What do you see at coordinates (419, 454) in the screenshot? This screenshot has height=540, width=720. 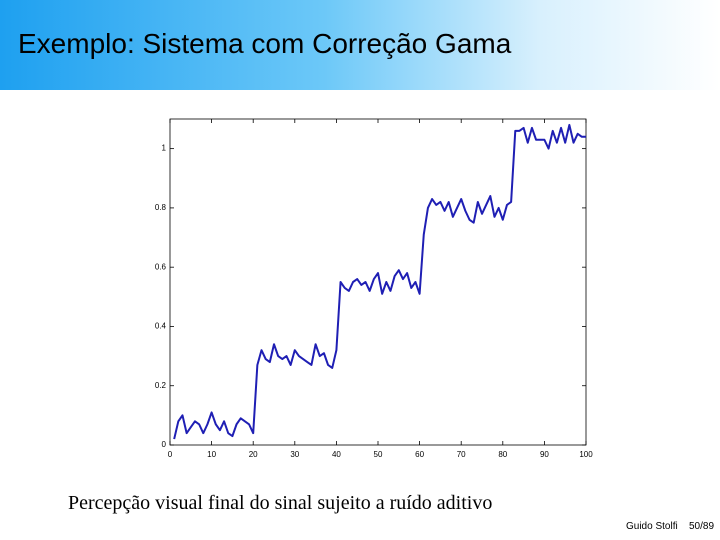 I see `x-tick-label: 60` at bounding box center [419, 454].